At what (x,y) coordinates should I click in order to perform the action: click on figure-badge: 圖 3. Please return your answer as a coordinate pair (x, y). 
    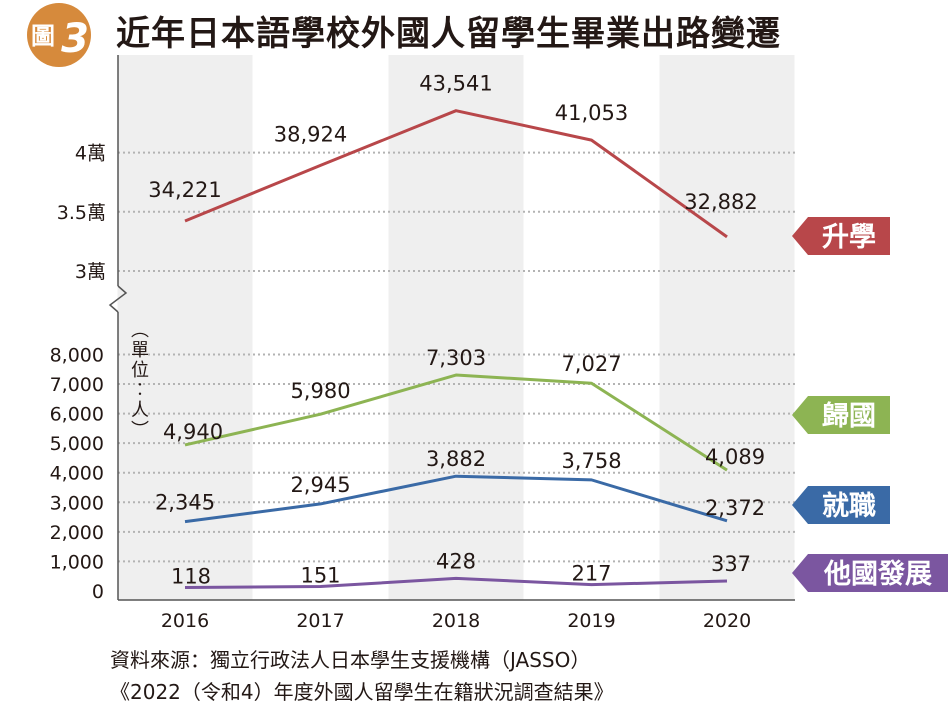
    Looking at the image, I should click on (59, 35).